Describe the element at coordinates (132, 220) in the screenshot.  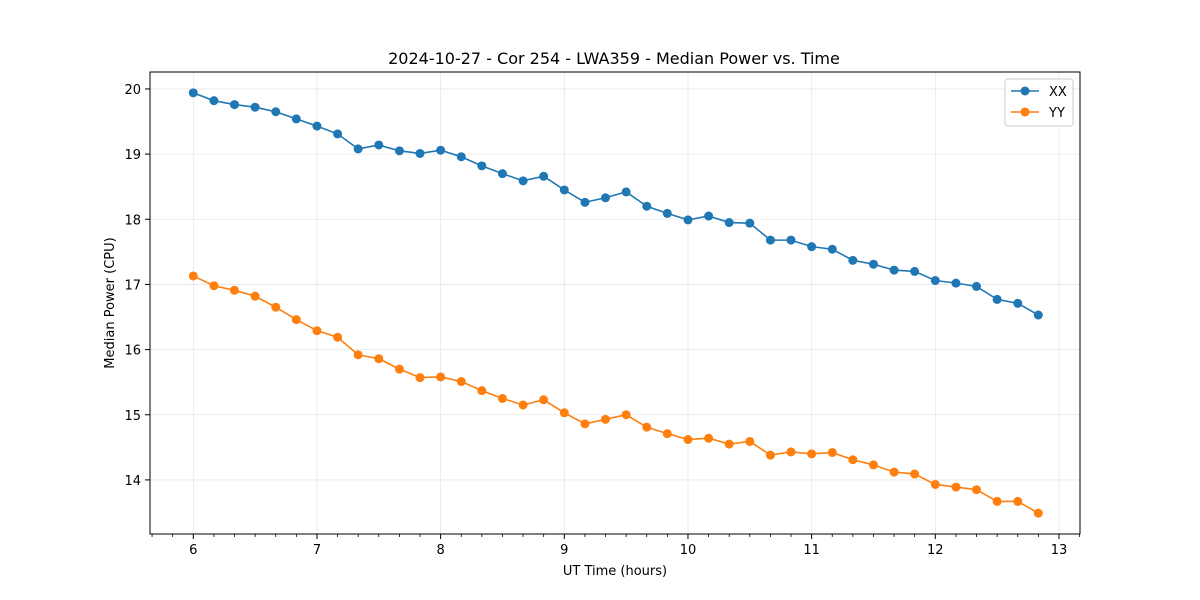
I see `y-tick-label: 18` at that location.